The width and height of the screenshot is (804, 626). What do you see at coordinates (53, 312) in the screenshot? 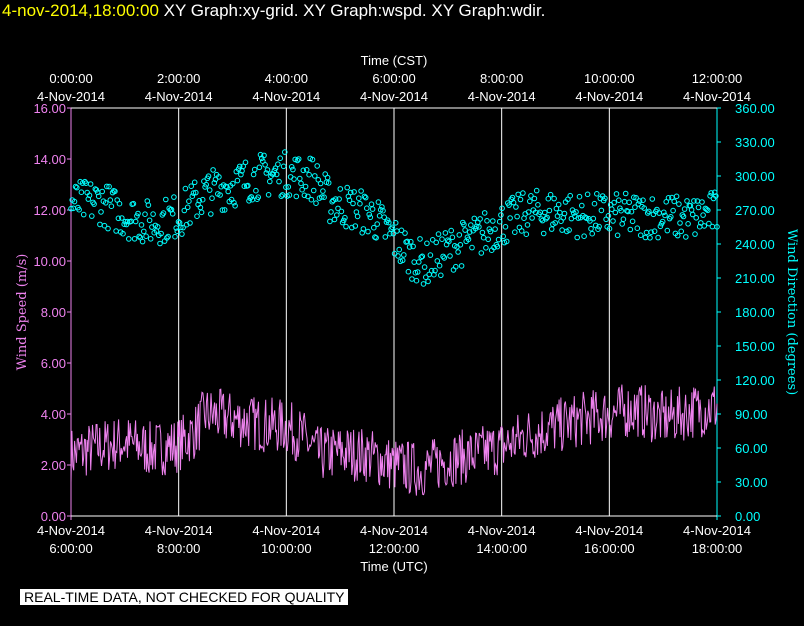
I see `left-tick-label: 8.00` at bounding box center [53, 312].